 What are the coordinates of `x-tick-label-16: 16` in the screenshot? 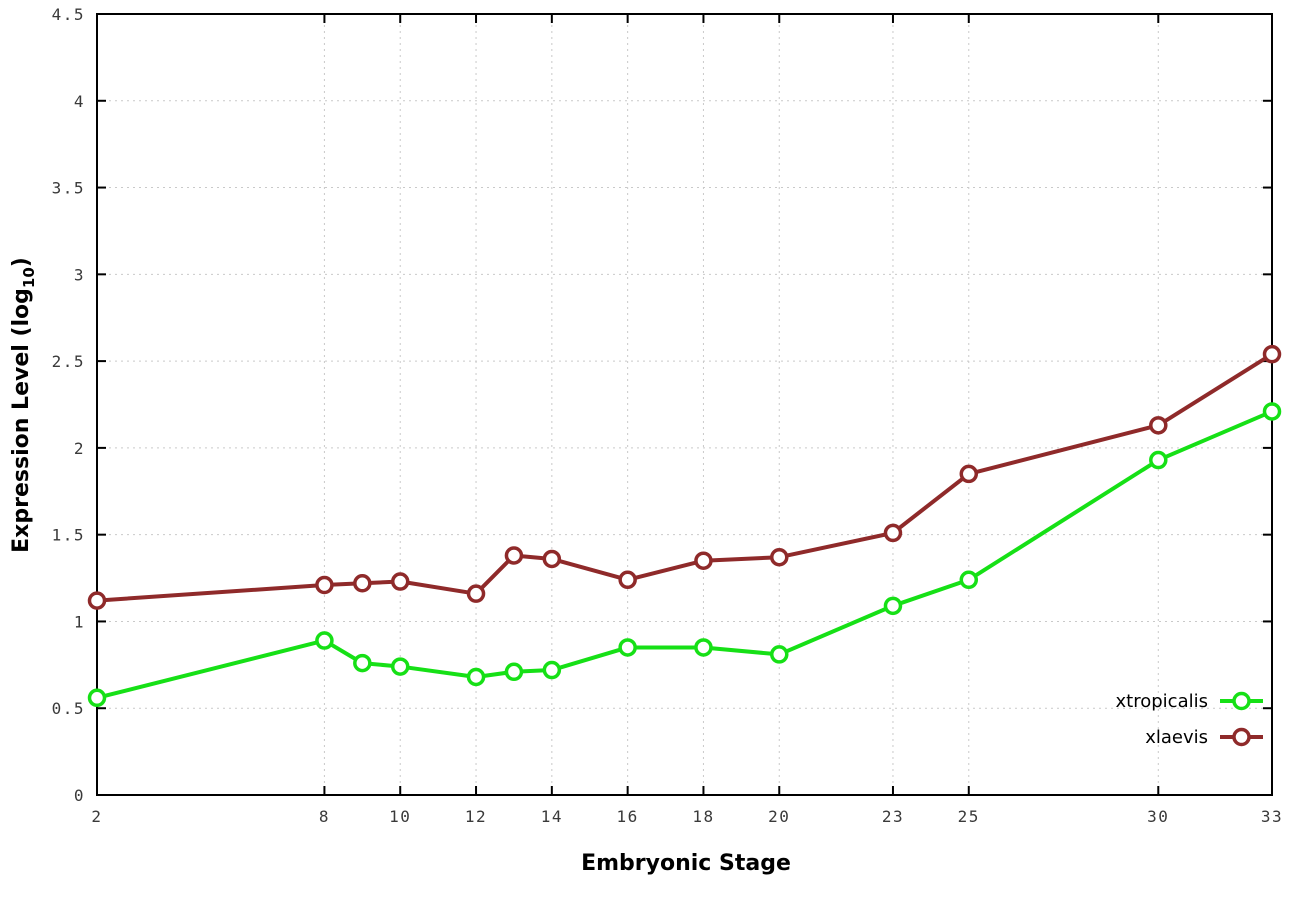 It's located at (628, 816).